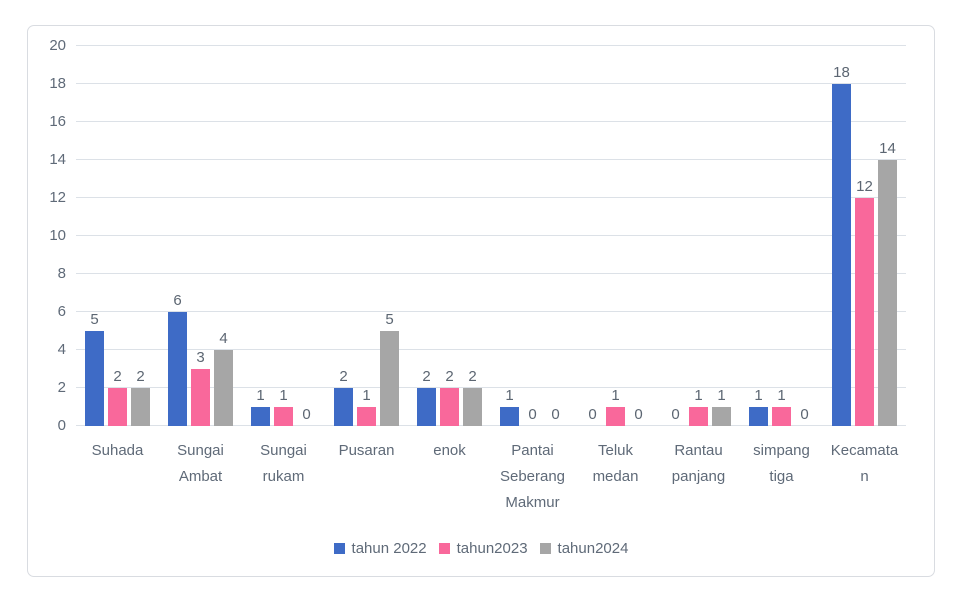 The width and height of the screenshot is (961, 600). I want to click on y-axis-tick-label: 8, so click(61, 273).